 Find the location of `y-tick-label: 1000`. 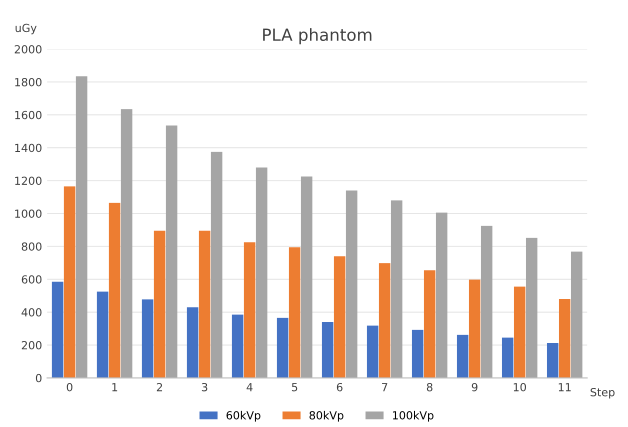

y-tick-label: 1000 is located at coordinates (28, 213).